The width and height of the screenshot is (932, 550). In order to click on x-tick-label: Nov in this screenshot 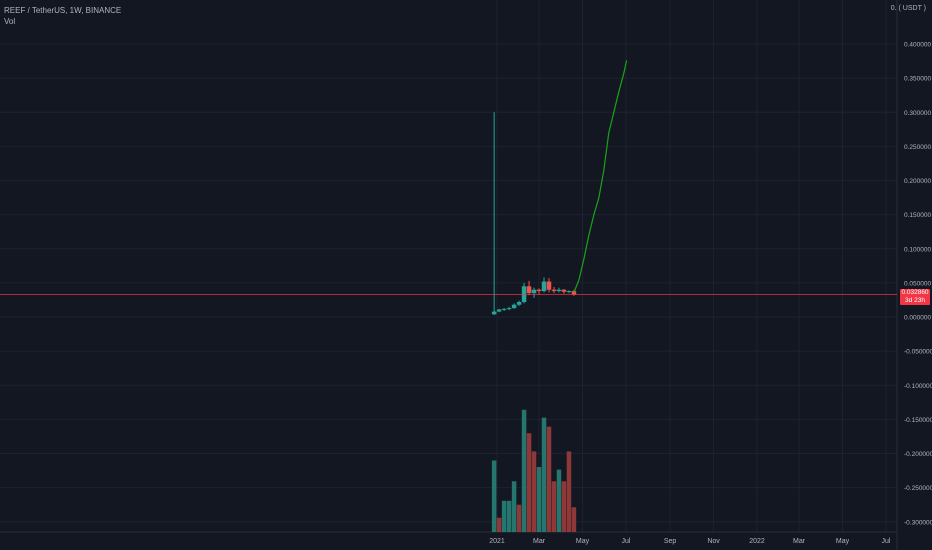, I will do `click(713, 541)`.